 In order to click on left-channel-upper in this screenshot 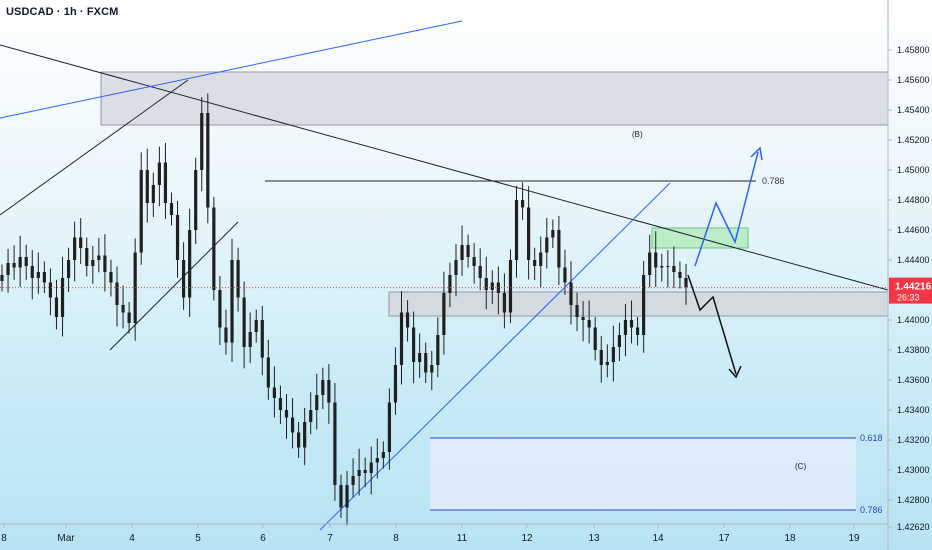, I will do `click(94, 147)`.